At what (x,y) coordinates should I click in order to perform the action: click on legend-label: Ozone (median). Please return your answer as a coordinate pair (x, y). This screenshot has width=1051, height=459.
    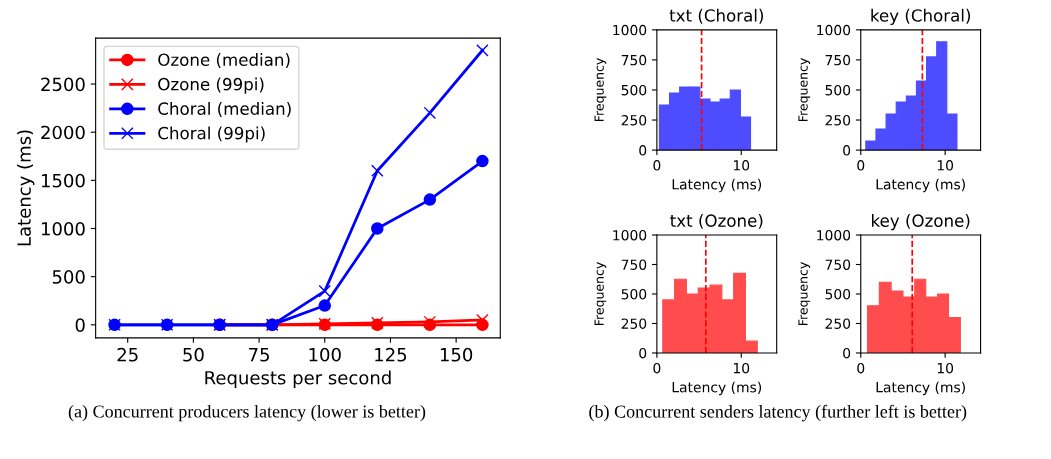
    Looking at the image, I should click on (224, 60).